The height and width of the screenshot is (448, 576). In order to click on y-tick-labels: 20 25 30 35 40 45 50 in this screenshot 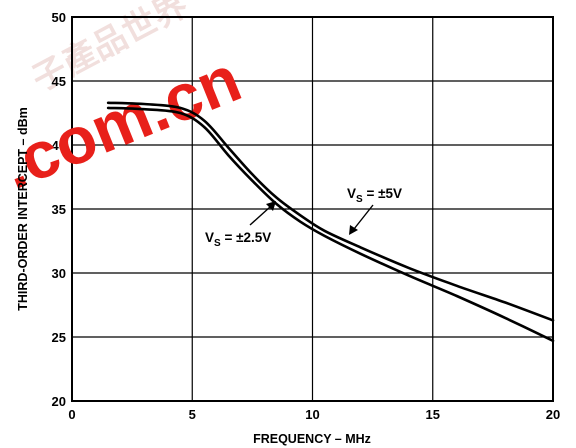, I will do `click(59, 209)`.